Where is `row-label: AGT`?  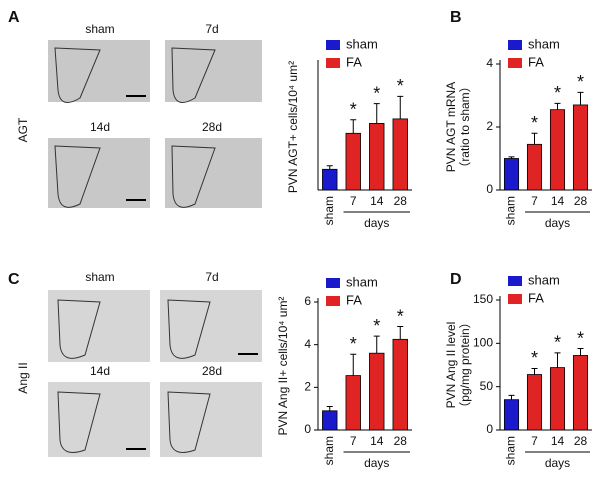 row-label: AGT is located at coordinates (23, 129).